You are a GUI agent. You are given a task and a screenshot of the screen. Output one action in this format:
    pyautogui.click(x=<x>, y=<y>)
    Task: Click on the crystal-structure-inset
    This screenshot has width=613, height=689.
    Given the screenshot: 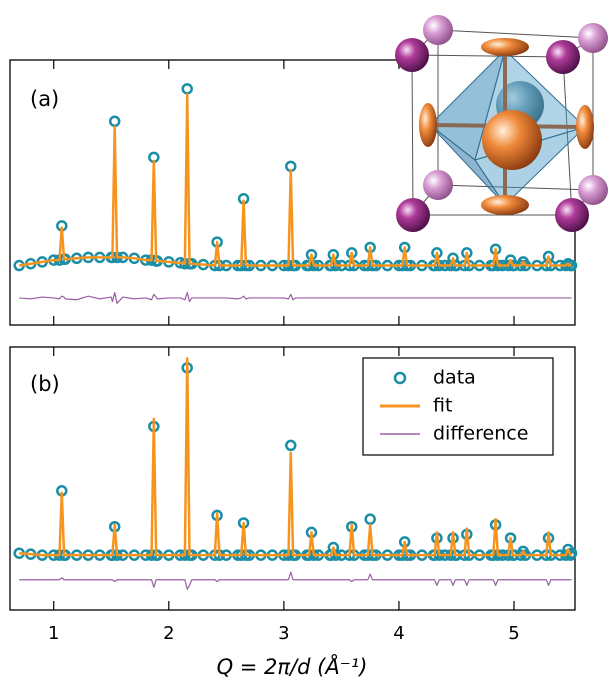 What is the action you would take?
    pyautogui.click(x=501, y=121)
    